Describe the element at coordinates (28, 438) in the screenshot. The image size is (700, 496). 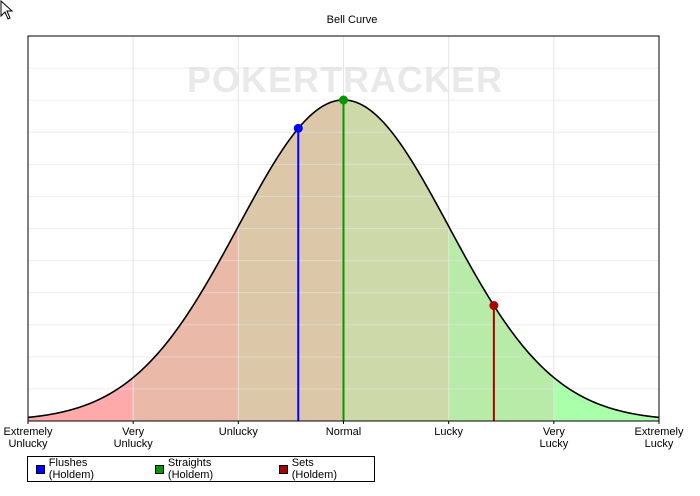
I see `x-tick-label: Extremely Unlucky` at that location.